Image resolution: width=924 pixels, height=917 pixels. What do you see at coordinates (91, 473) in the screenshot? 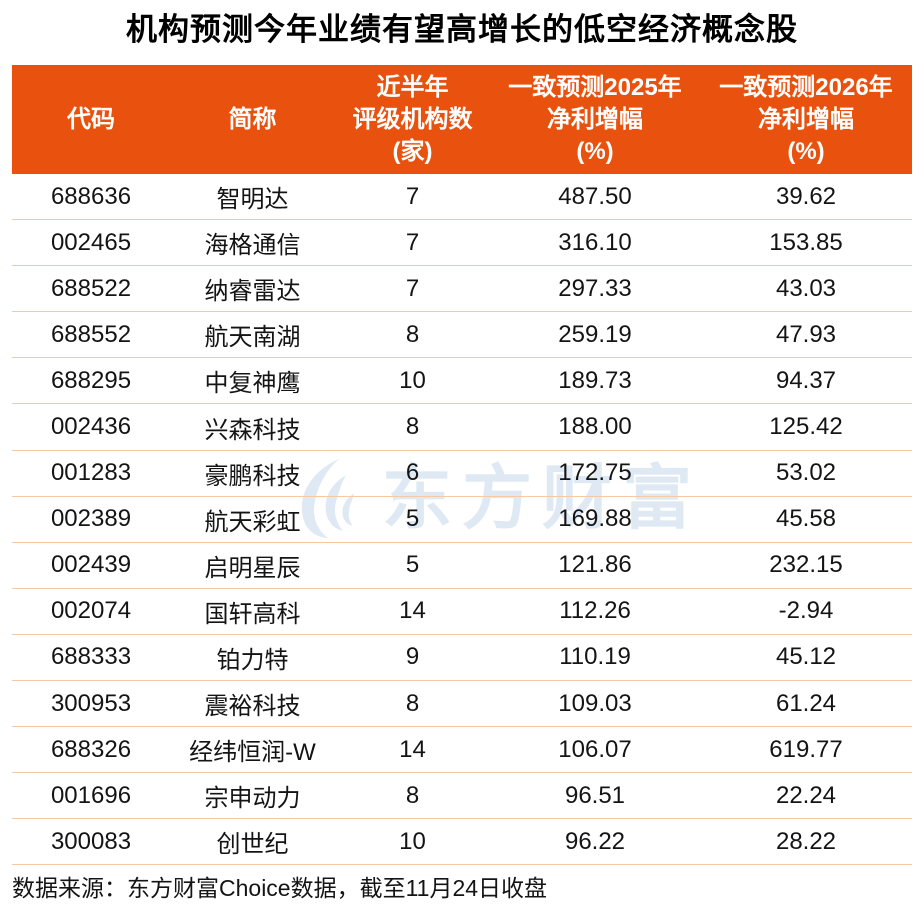
I see `stock-code: 001283` at bounding box center [91, 473].